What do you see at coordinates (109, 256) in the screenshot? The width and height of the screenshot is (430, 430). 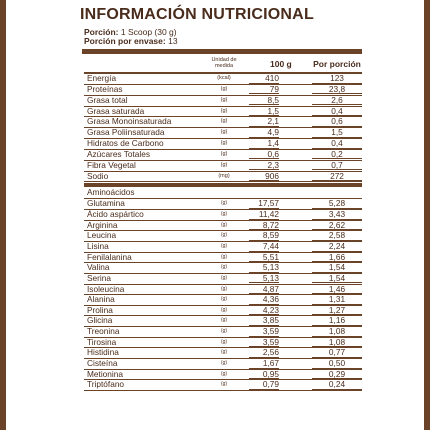 I see `row-label: Fenilalanina` at bounding box center [109, 256].